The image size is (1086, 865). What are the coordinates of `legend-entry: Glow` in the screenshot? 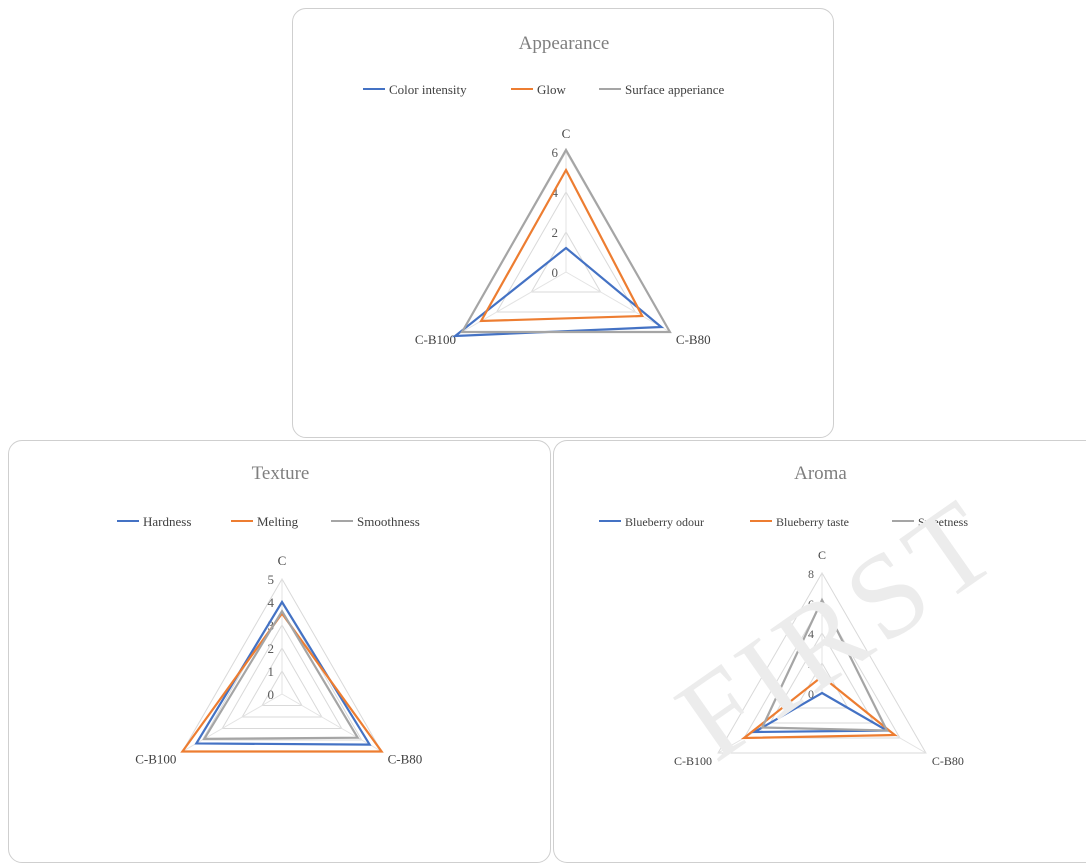 It's located at (552, 89).